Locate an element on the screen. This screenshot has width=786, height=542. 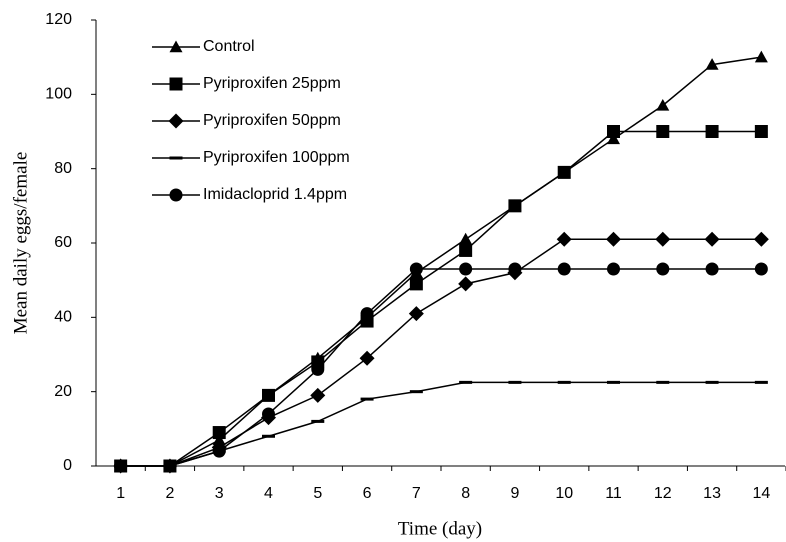
y-tick-label: 0 is located at coordinates (67, 465).